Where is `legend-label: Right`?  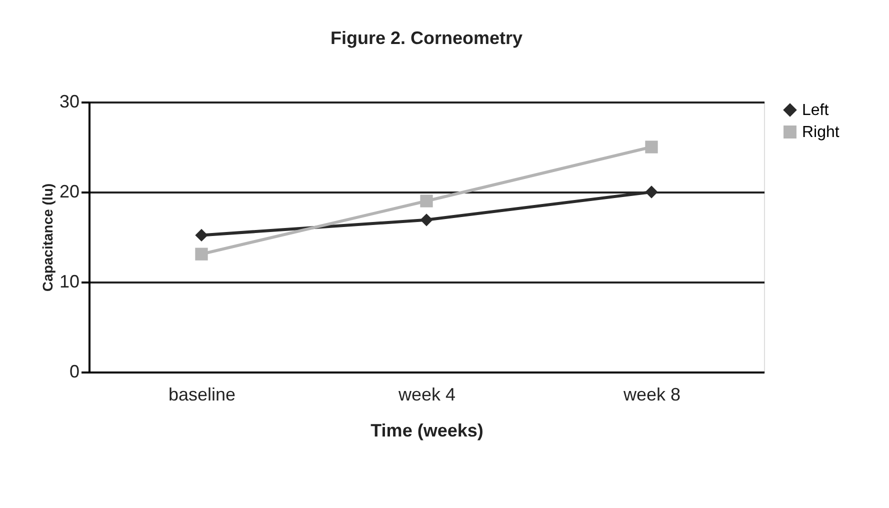 legend-label: Right is located at coordinates (821, 132).